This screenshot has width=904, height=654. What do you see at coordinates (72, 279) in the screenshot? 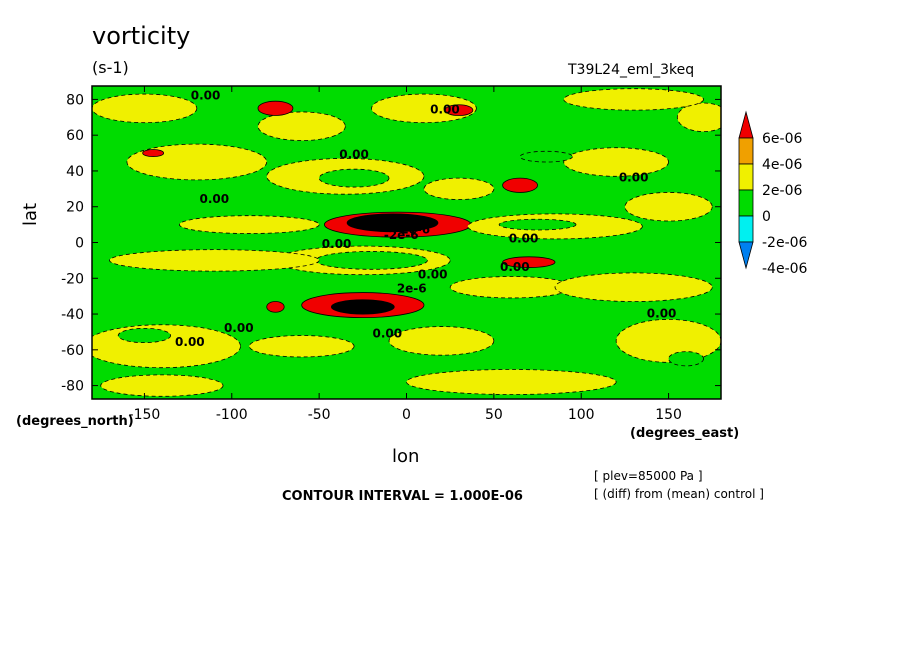
I see `y-tick-label: -20` at bounding box center [72, 279].